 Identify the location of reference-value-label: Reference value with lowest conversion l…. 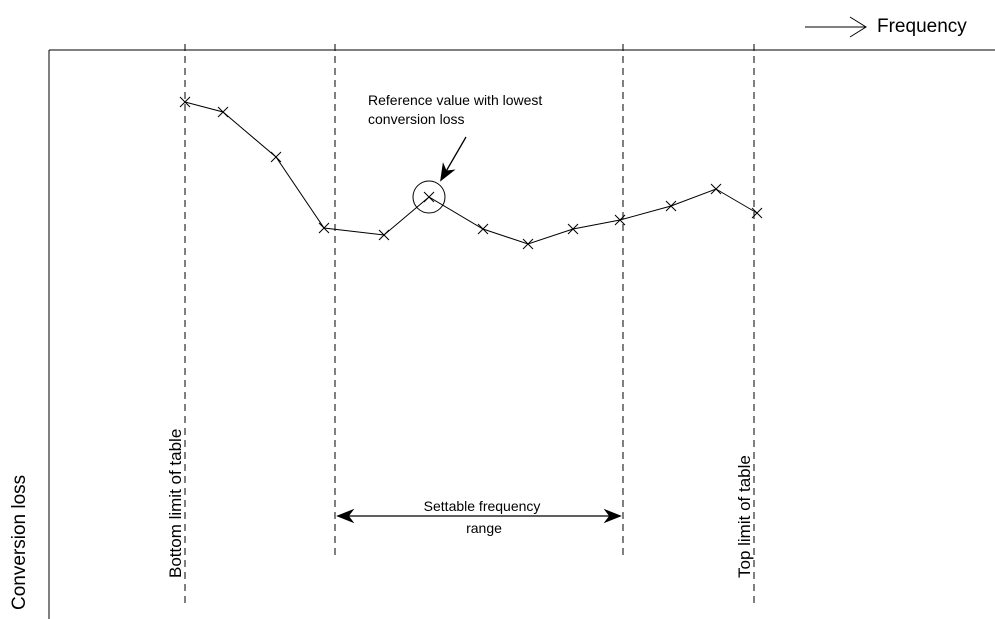
(457, 109).